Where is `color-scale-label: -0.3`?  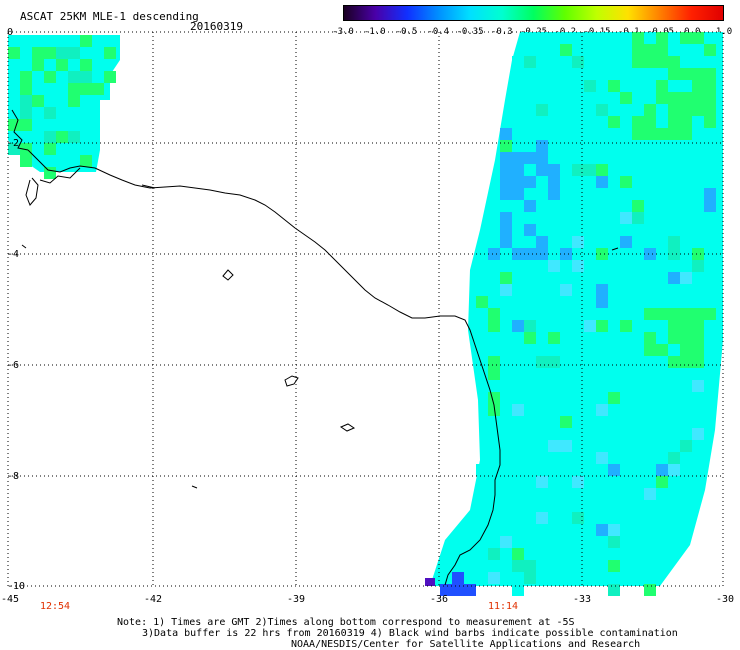 color-scale-label: -0.3 is located at coordinates (501, 32).